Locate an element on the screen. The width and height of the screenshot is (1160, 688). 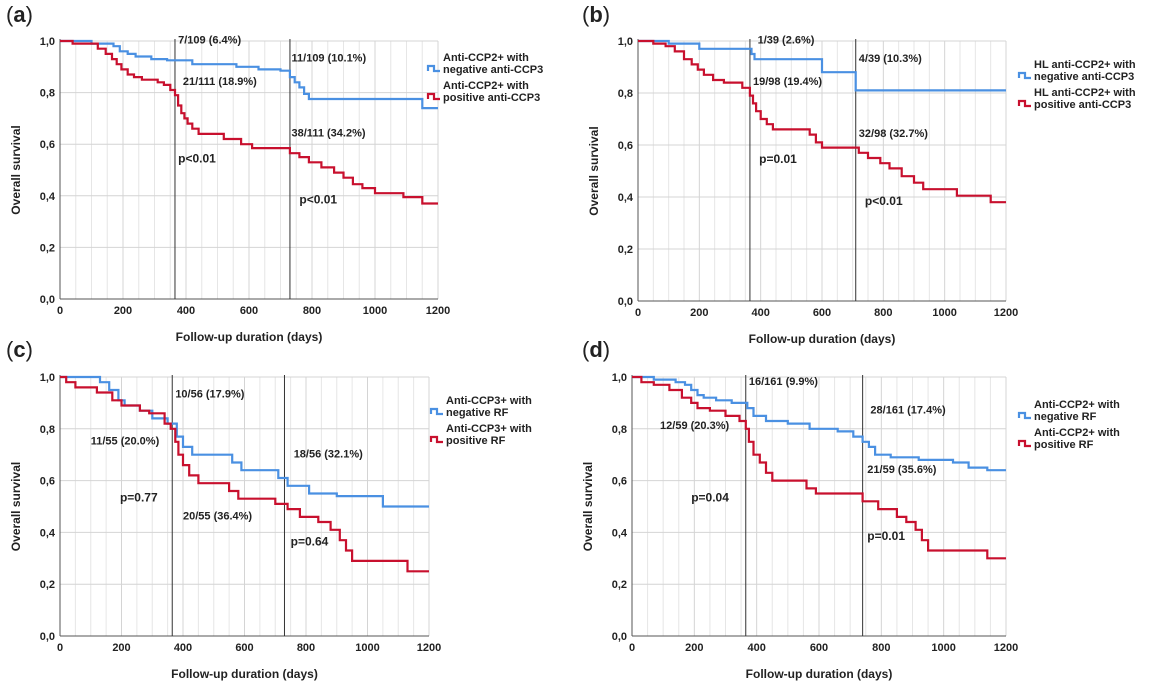
legend-entry-1: HL anti-CCP2+ with is located at coordinates (1085, 93).